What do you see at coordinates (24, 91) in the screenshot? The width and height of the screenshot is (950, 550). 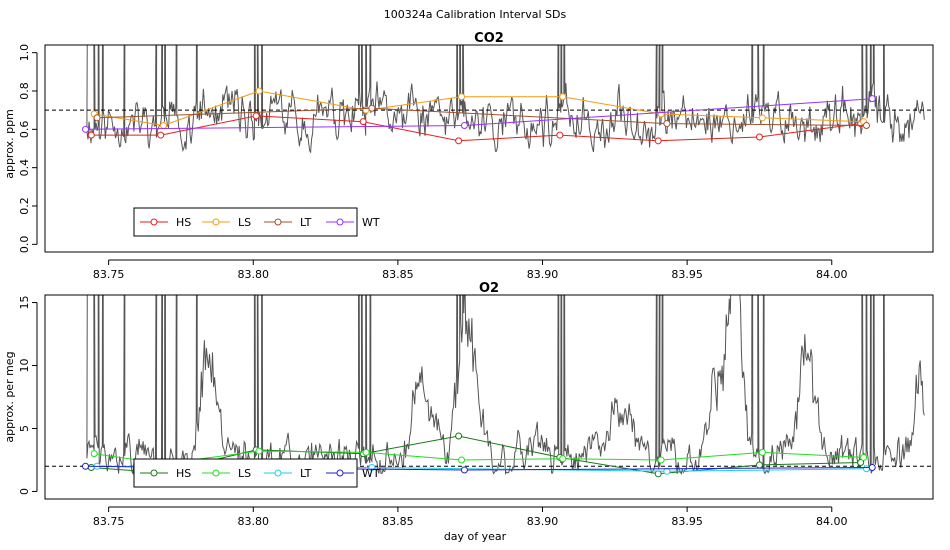 I see `y-tick-label: 0.8` at bounding box center [24, 91].